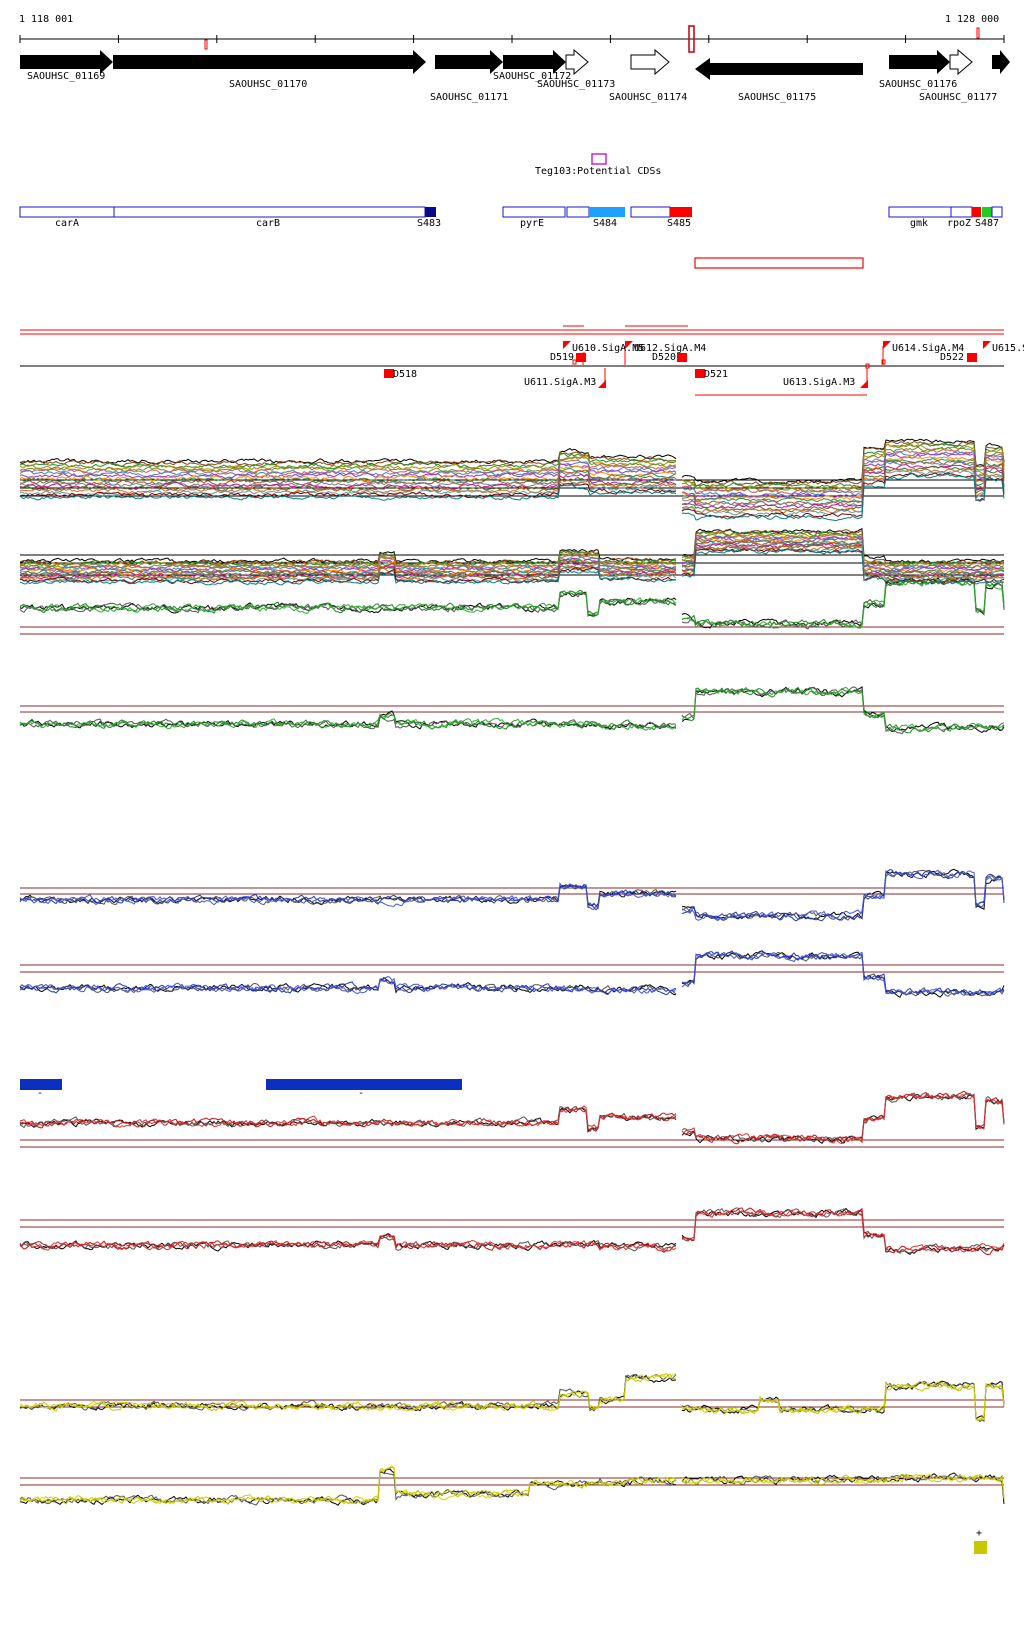  What do you see at coordinates (716, 374) in the screenshot?
I see `segment-label: D521` at bounding box center [716, 374].